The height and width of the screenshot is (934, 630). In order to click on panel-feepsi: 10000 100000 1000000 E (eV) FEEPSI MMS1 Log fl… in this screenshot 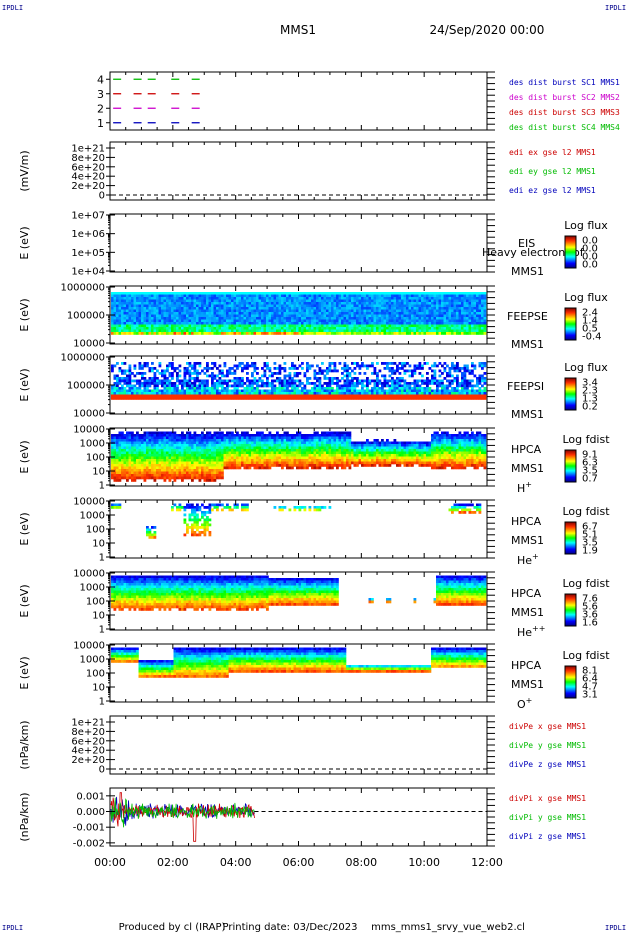, I will do `click(313, 387)`.